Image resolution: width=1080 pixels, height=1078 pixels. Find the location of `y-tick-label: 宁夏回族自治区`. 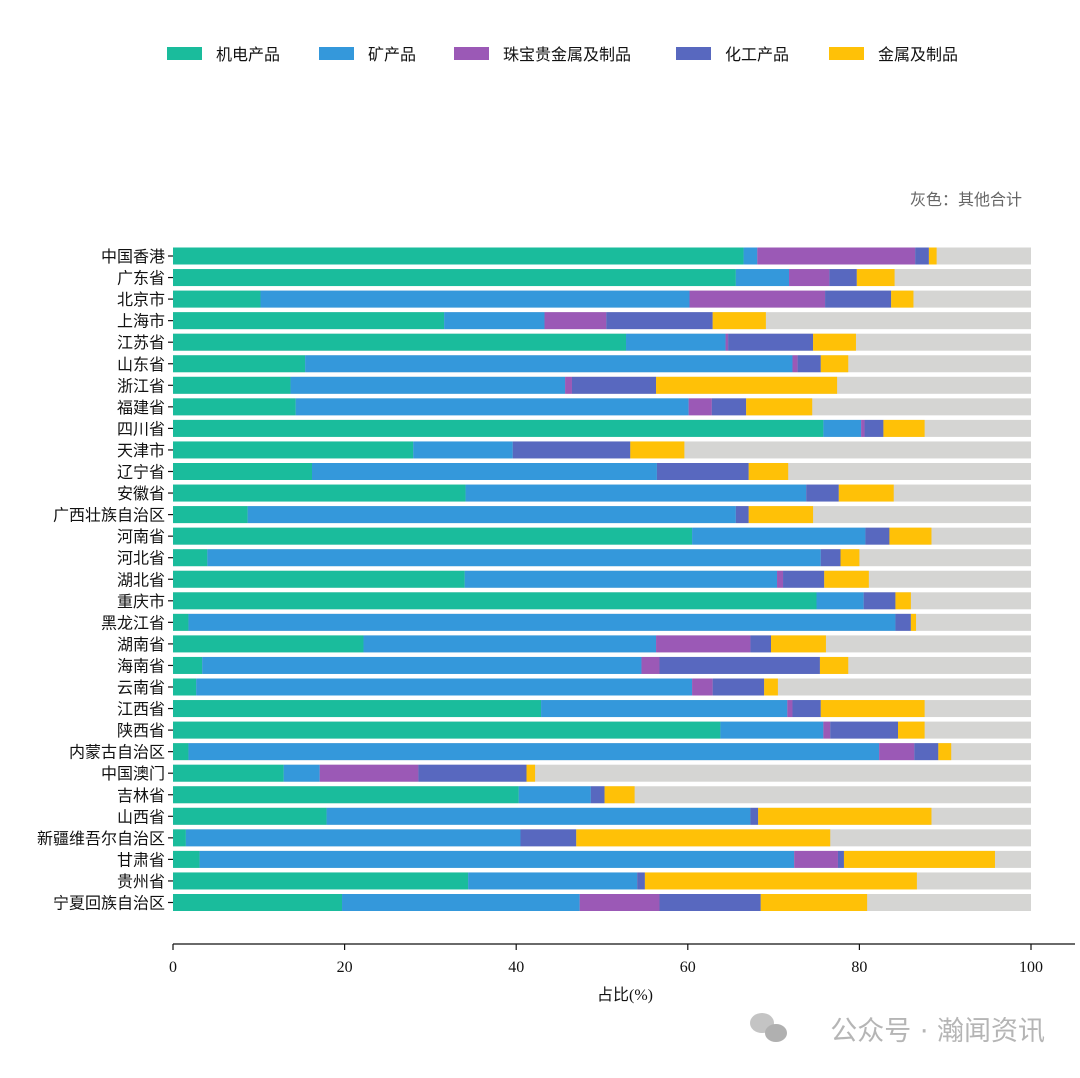

y-tick-label: 宁夏回族自治区 is located at coordinates (109, 904).